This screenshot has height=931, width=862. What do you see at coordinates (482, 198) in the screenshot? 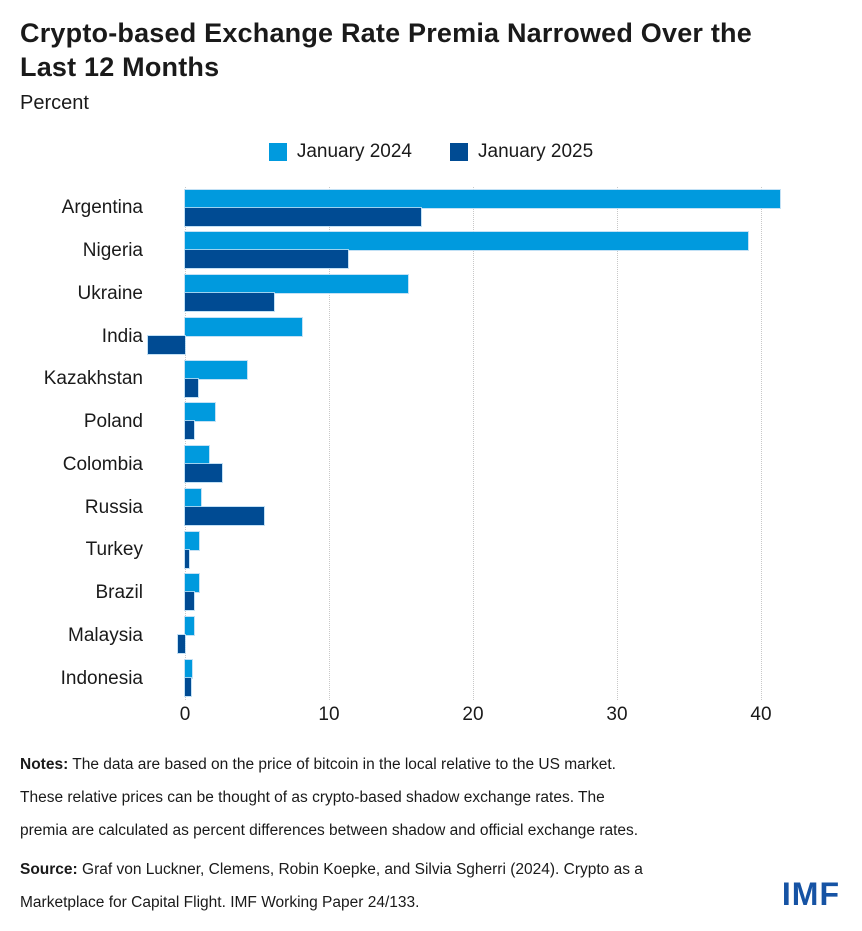
I see `bar-january-2024-argentina` at bounding box center [482, 198].